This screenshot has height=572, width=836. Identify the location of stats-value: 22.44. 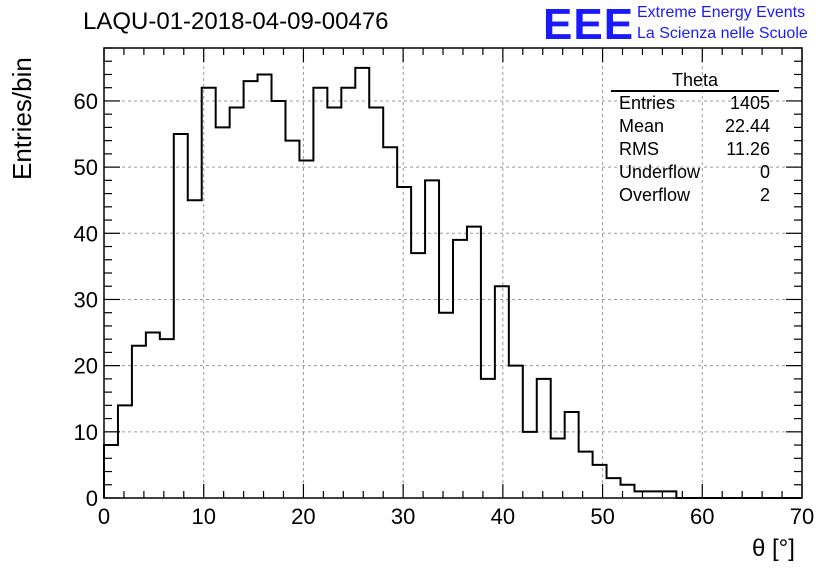
(747, 126).